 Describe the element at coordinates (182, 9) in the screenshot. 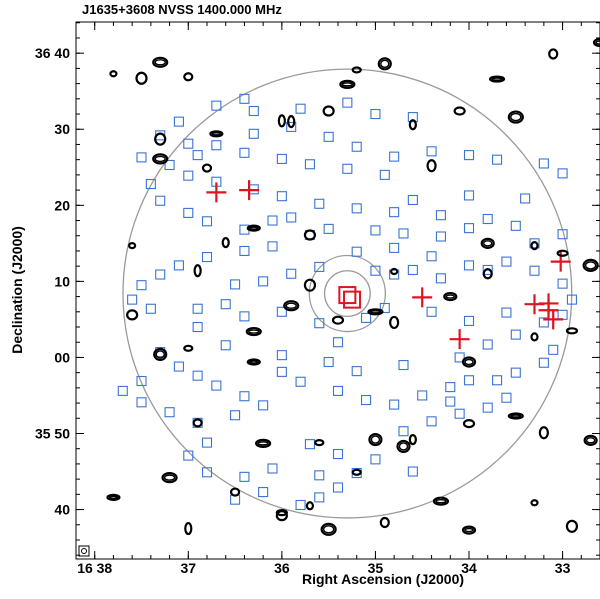

I see `chart-title: J1635+3608 NVSS 1400.000 MHz` at that location.